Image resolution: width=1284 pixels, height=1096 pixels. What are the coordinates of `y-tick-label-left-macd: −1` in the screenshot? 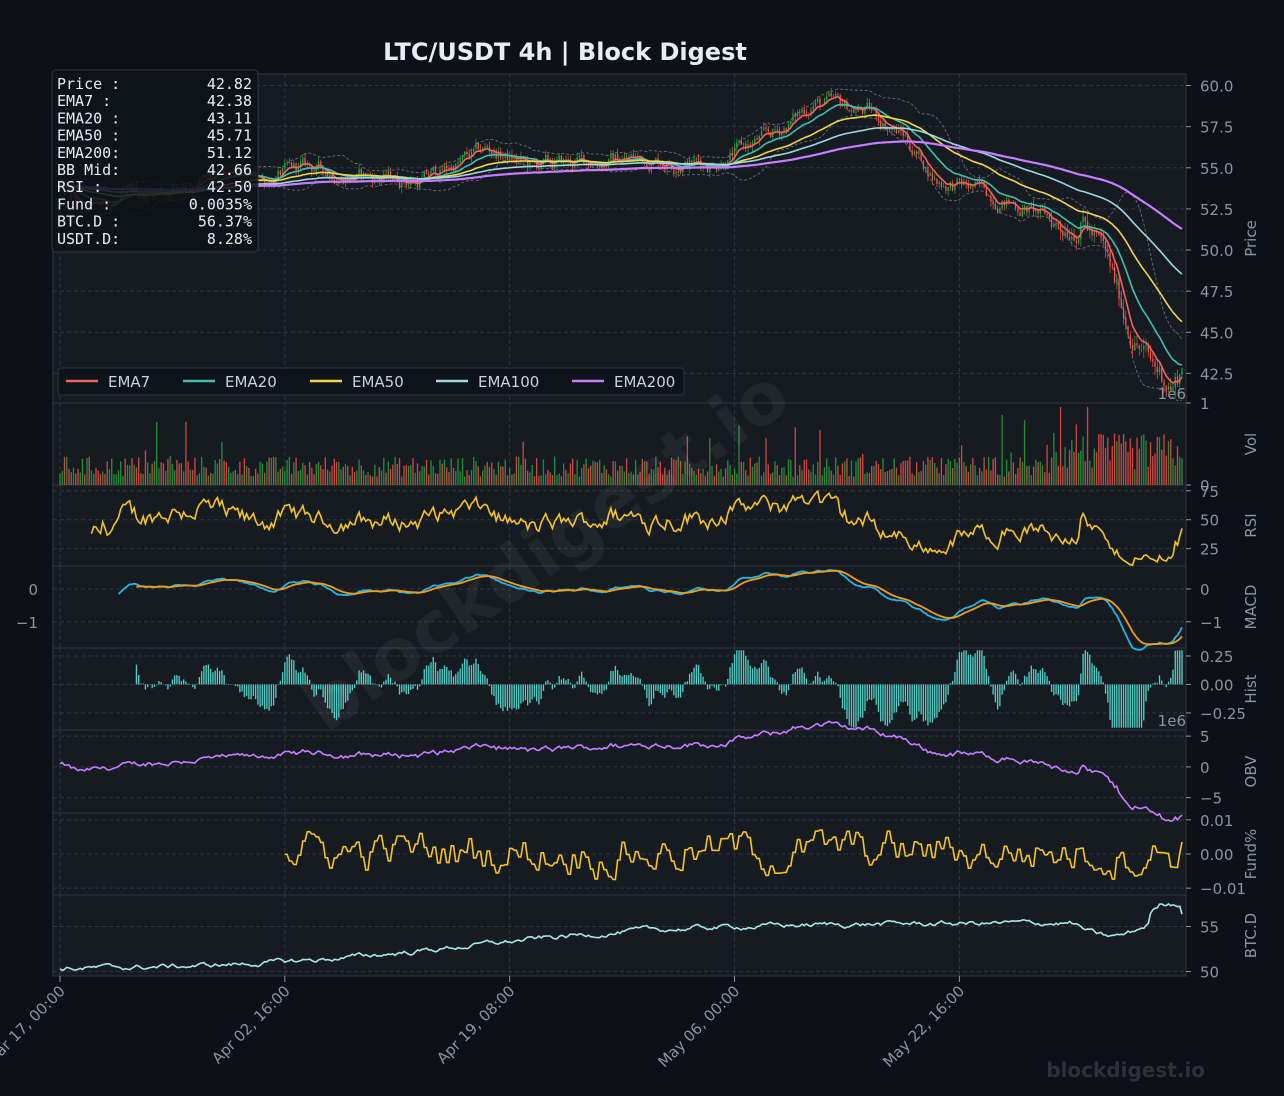 It's located at (27, 623).